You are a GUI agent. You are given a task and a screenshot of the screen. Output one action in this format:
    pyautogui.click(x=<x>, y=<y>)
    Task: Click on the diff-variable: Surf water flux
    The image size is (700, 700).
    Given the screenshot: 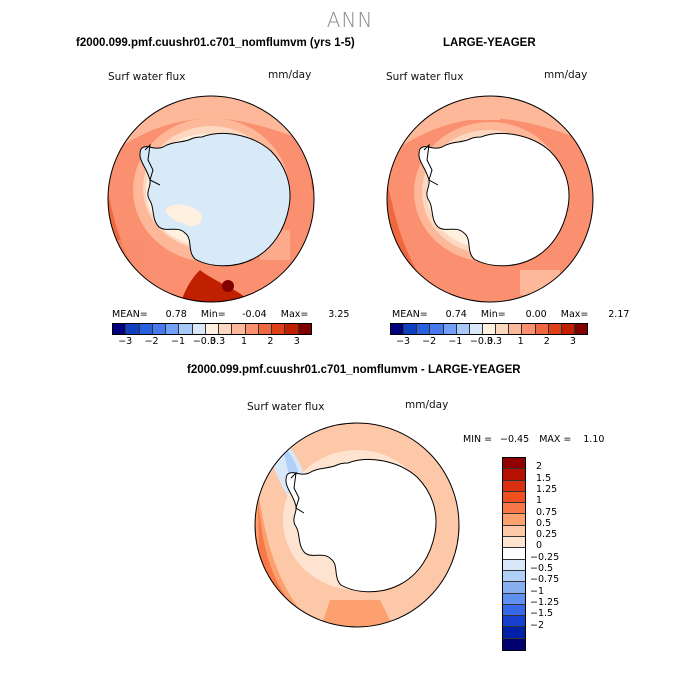 What is the action you would take?
    pyautogui.click(x=286, y=407)
    